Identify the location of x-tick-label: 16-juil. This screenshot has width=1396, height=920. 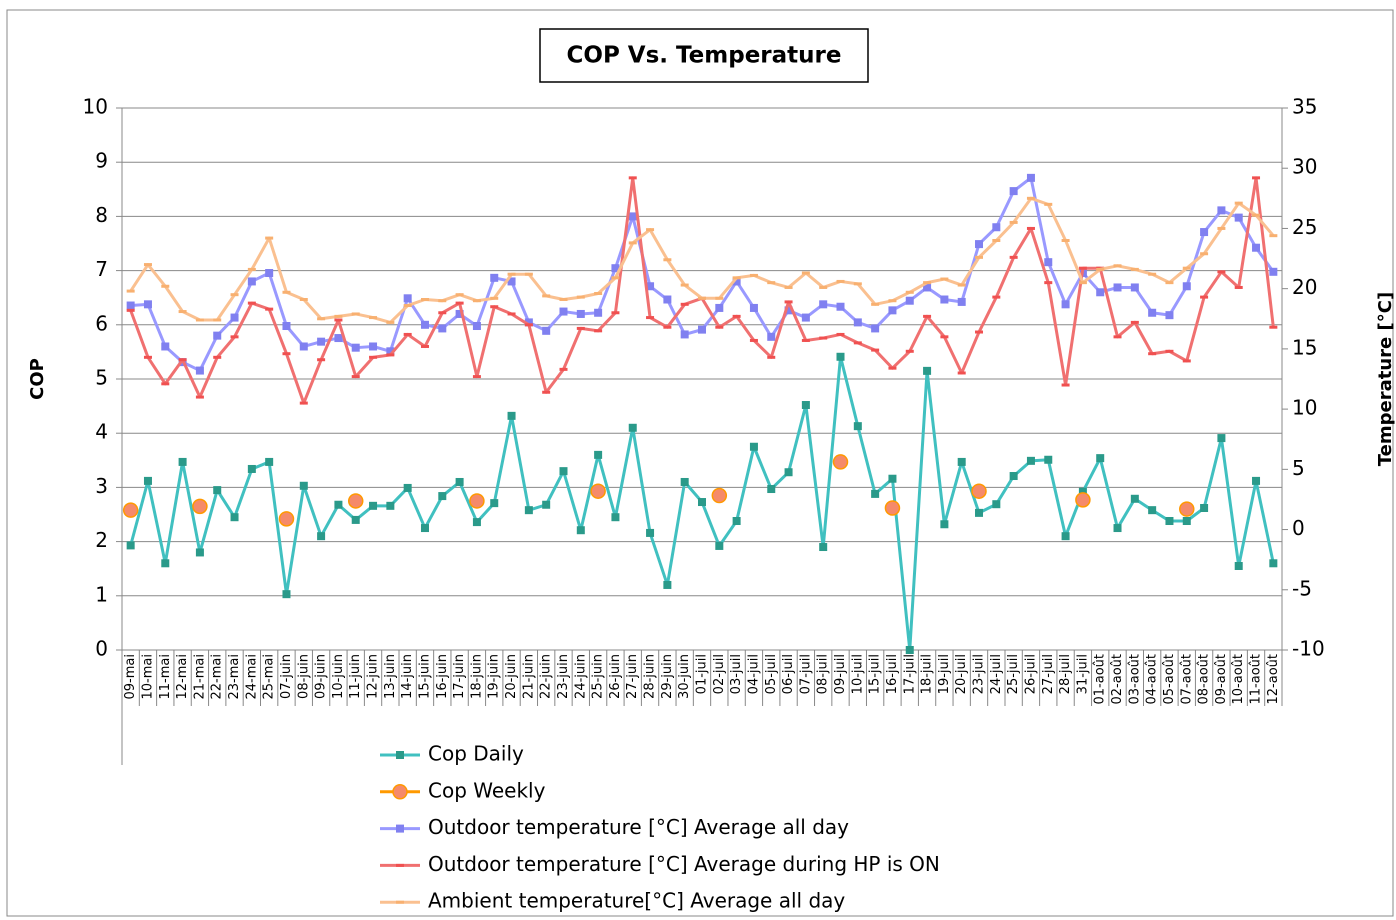
(892, 674).